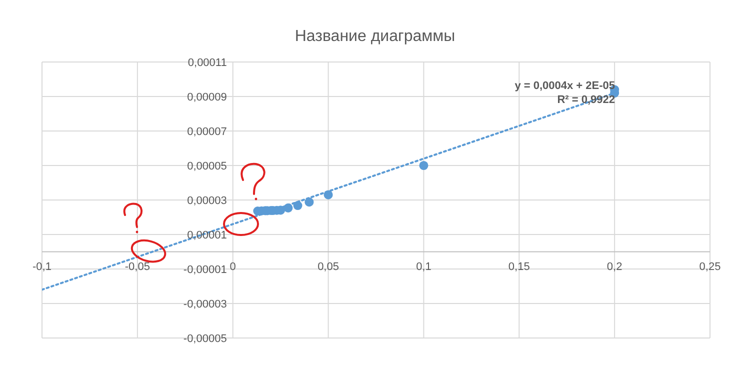 This screenshot has width=750, height=379. Describe the element at coordinates (375, 37) in the screenshot. I see `chart-title: Название диаграммы` at that location.